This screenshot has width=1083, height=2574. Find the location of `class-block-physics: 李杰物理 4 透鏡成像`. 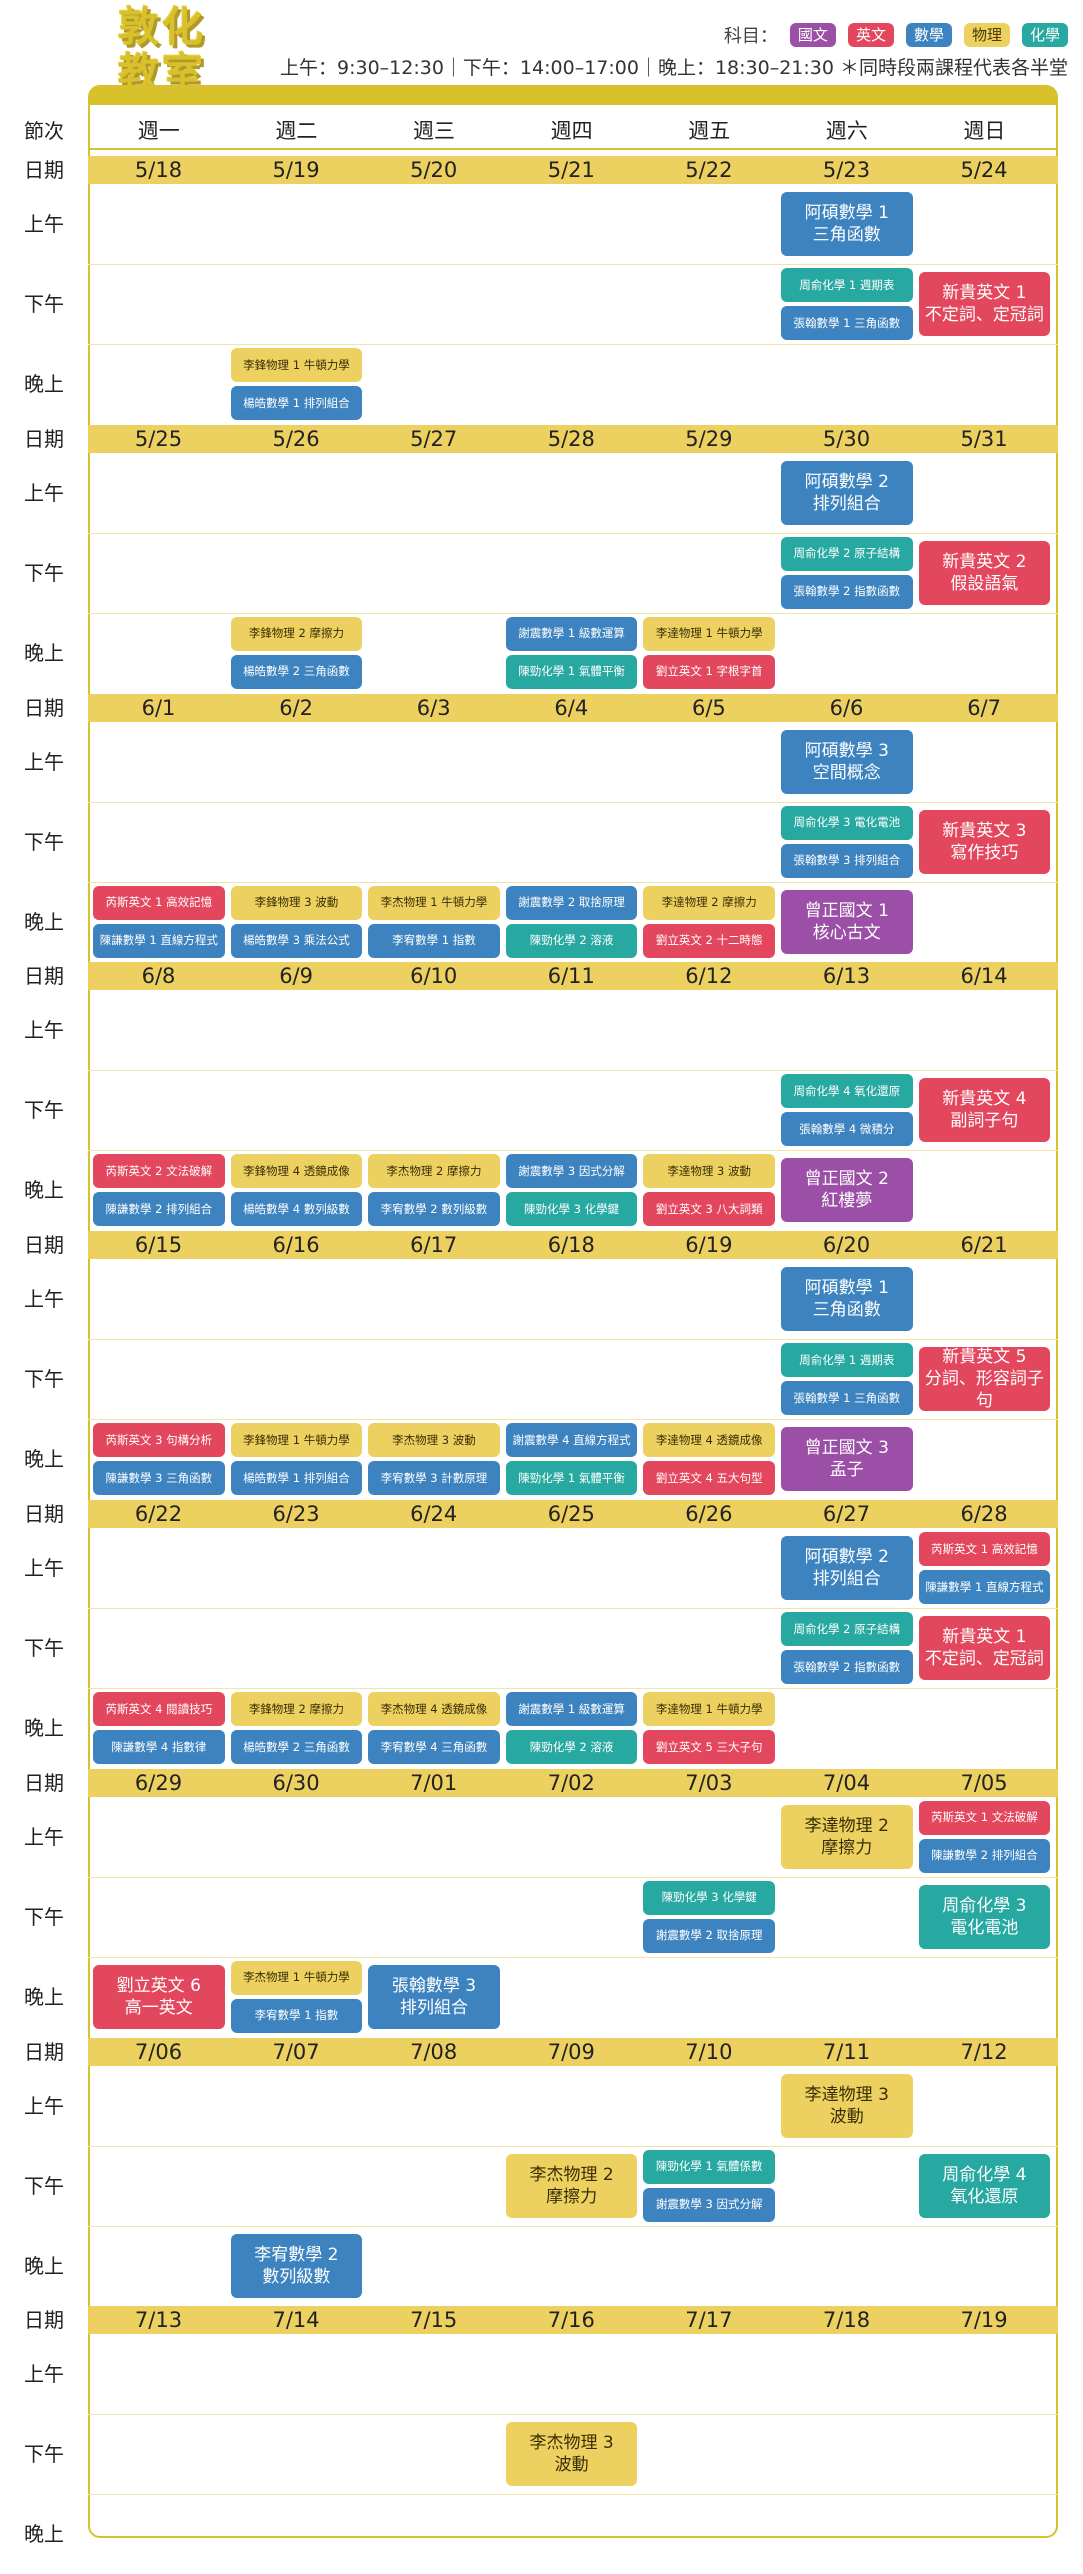

class-block-physics: 李杰物理 4 透鏡成像 is located at coordinates (434, 1709).